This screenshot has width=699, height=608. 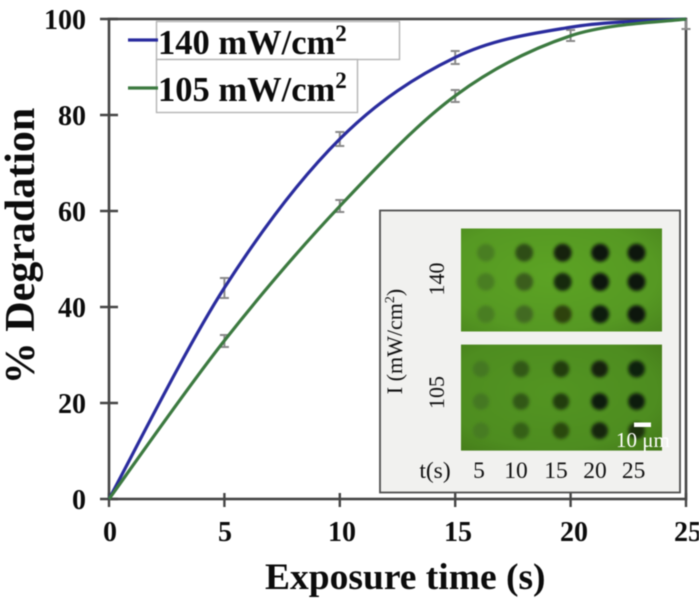 I want to click on svg-text: 105, so click(x=436, y=392).